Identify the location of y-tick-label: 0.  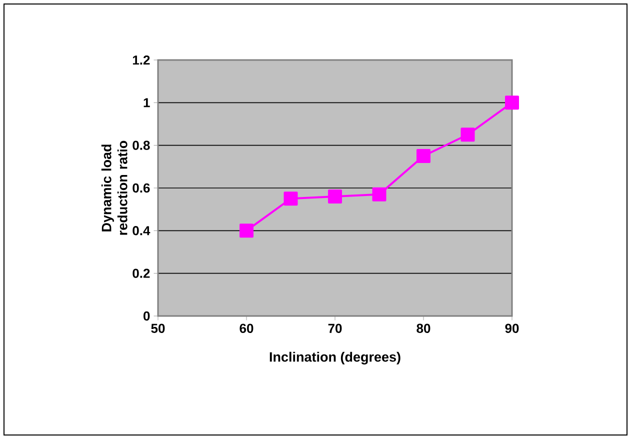
(147, 316).